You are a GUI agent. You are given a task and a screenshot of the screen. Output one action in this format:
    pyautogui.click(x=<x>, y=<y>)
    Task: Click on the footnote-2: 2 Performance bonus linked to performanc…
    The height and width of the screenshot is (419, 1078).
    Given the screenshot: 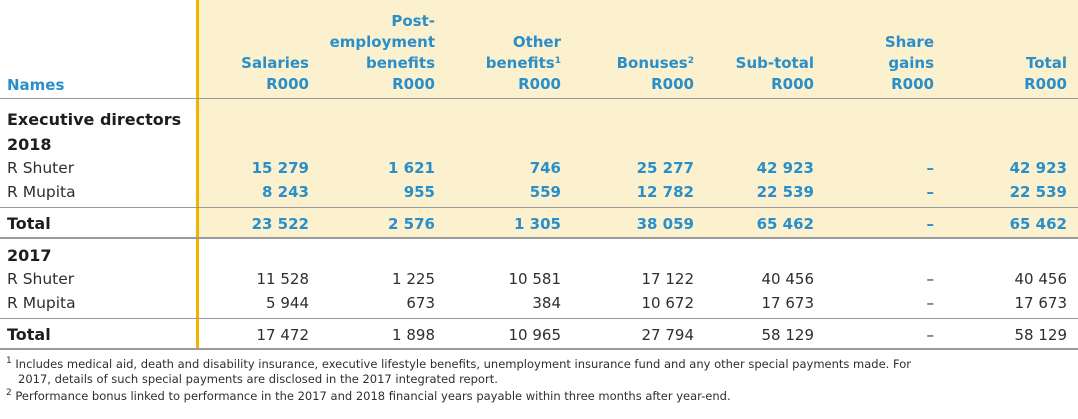 What is the action you would take?
    pyautogui.click(x=368, y=396)
    